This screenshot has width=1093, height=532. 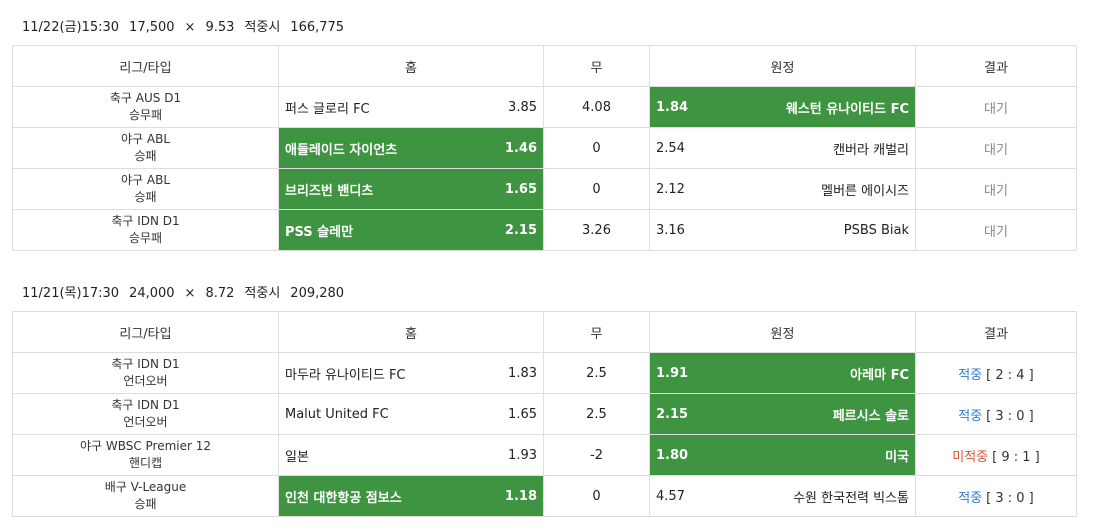 What do you see at coordinates (1010, 416) in the screenshot?
I see `final-score: [ 3 : 0 ]` at bounding box center [1010, 416].